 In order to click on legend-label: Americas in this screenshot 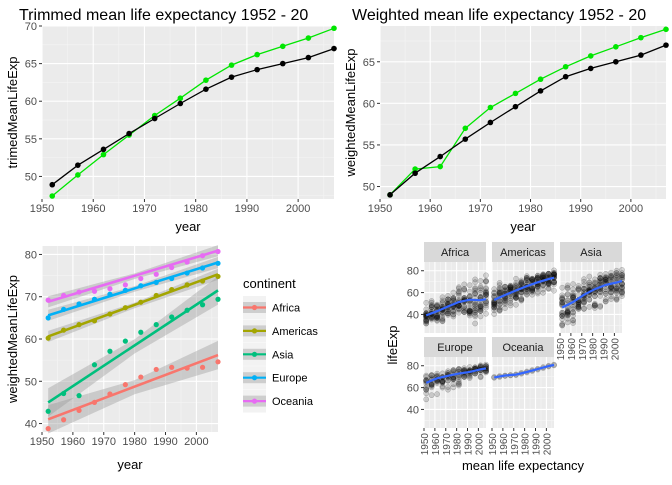, I will do `click(295, 332)`.